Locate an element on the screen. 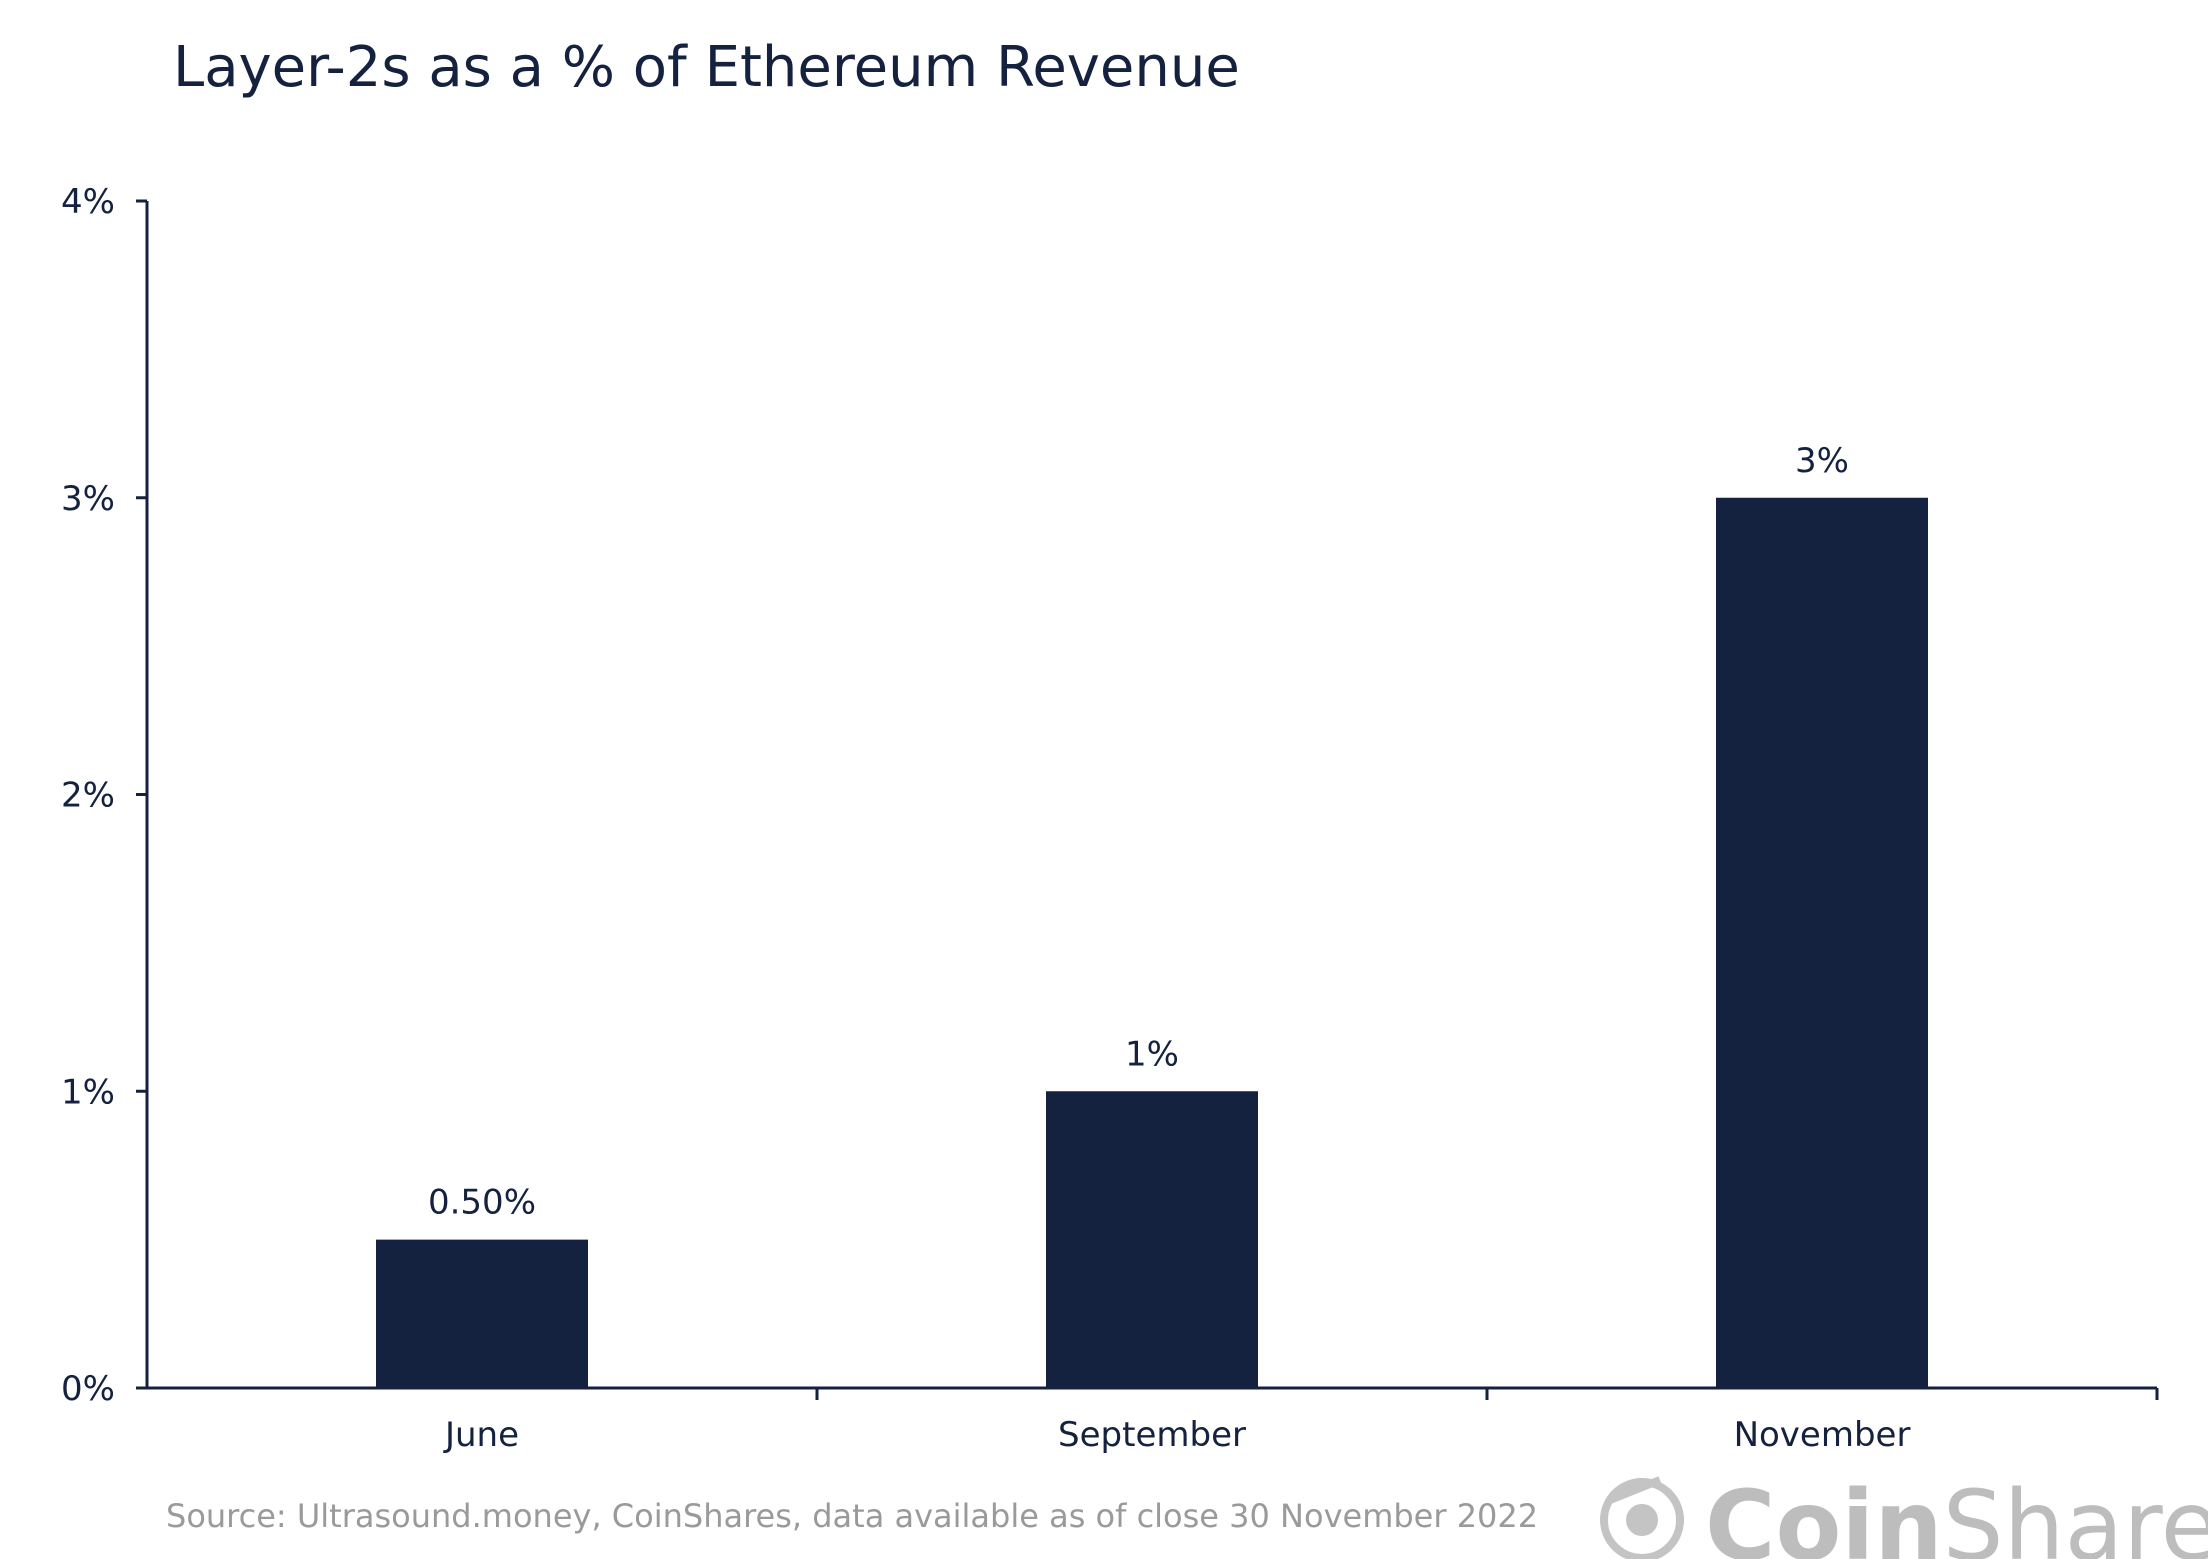 Image resolution: width=2208 pixels, height=1559 pixels. x-tick-label: June is located at coordinates (481, 1435).